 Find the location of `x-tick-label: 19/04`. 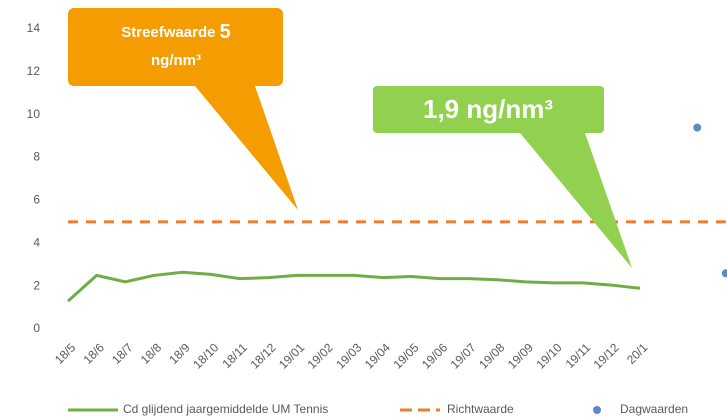

x-tick-label: 19/04 is located at coordinates (377, 355).